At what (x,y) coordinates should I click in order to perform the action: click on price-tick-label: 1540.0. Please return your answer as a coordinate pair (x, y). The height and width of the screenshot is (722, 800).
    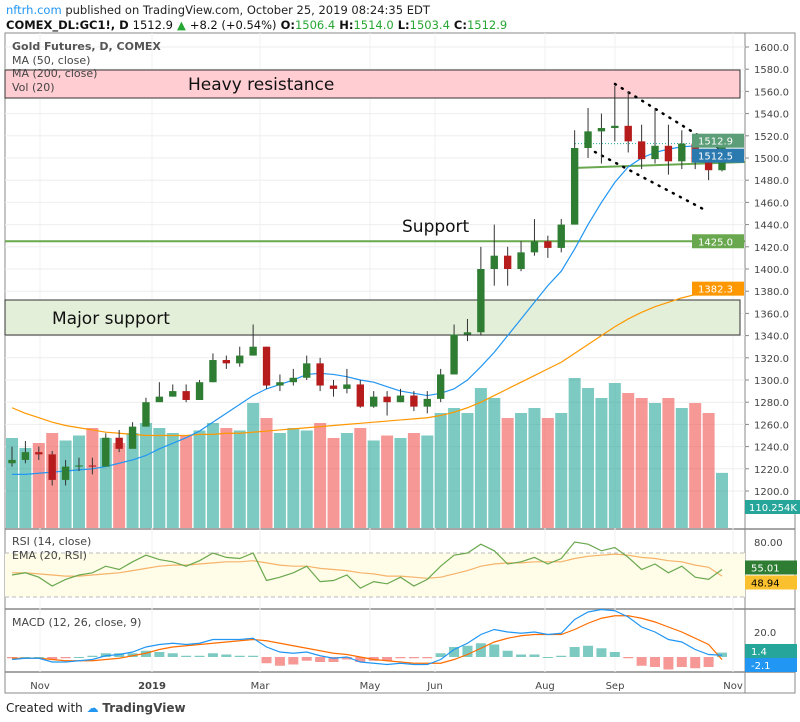
    Looking at the image, I should click on (771, 115).